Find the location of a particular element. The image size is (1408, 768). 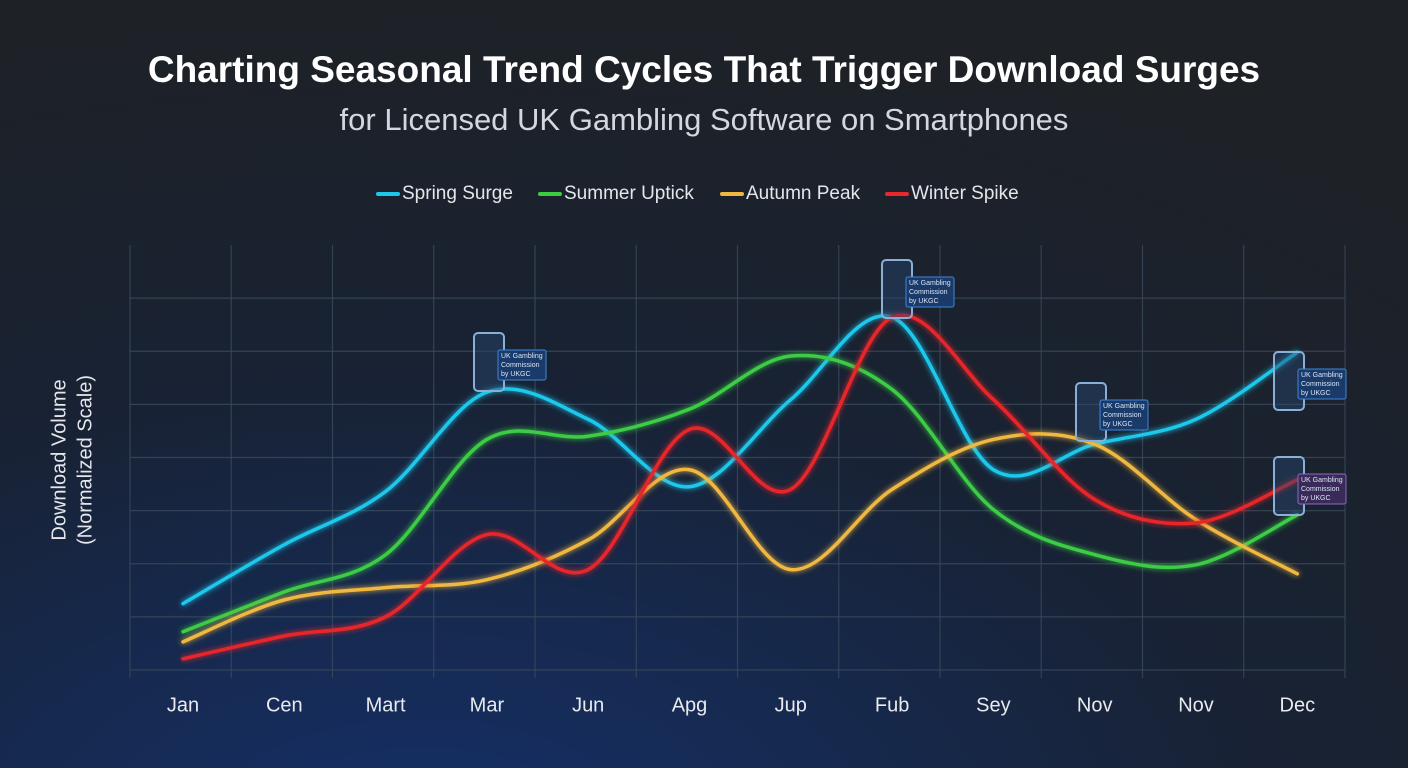

y-axis-label-line: (Normalized Scale) is located at coordinates (85, 460).